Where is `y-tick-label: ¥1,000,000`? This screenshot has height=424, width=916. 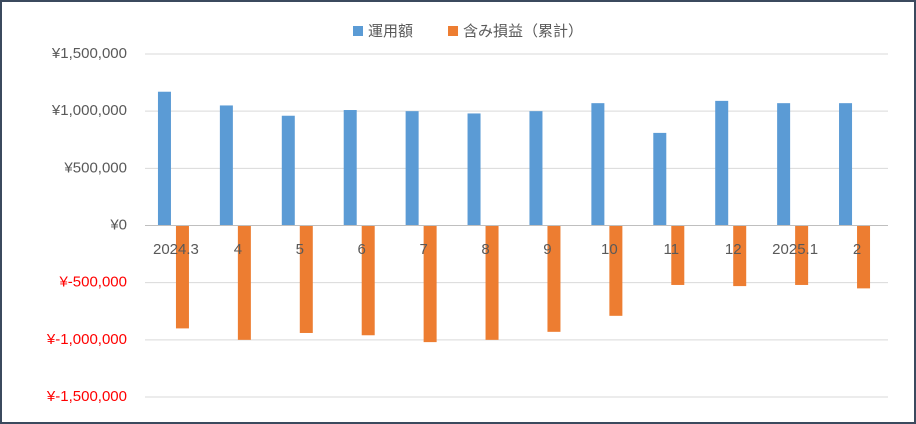 y-tick-label: ¥1,000,000 is located at coordinates (89, 110).